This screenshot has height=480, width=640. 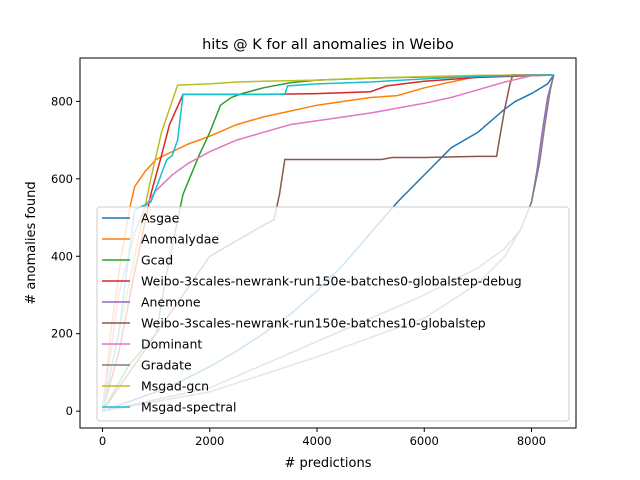 I want to click on chart-title: hits @ K for all anomalies in Weibo, so click(x=328, y=45).